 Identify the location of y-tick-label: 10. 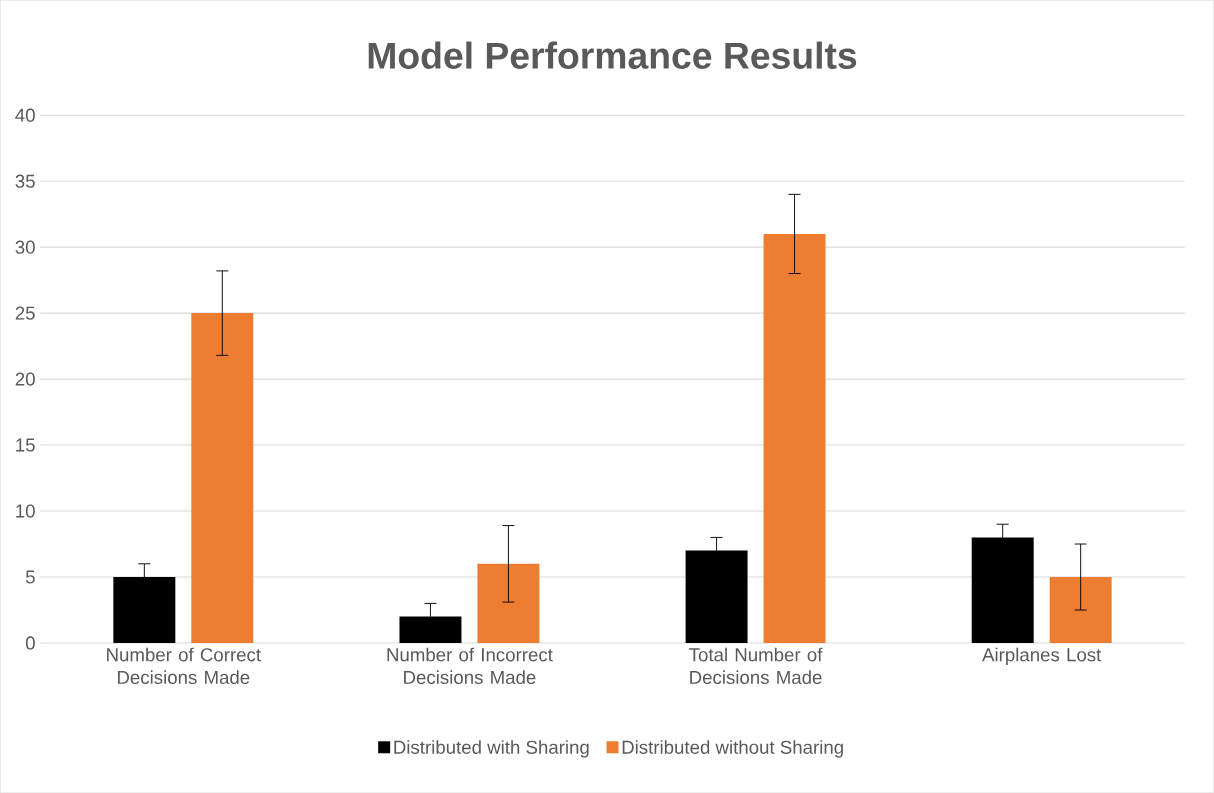
(25, 511).